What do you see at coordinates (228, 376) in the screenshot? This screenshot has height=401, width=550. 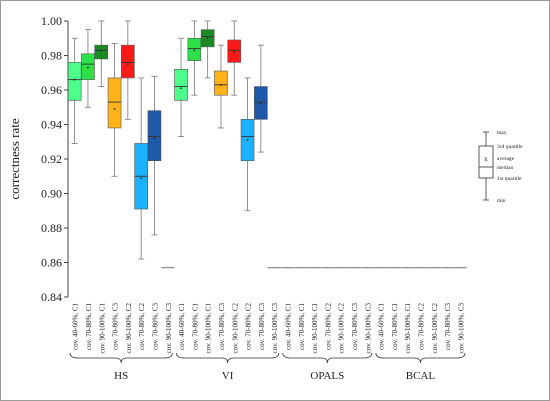 I see `group-label: VI` at bounding box center [228, 376].